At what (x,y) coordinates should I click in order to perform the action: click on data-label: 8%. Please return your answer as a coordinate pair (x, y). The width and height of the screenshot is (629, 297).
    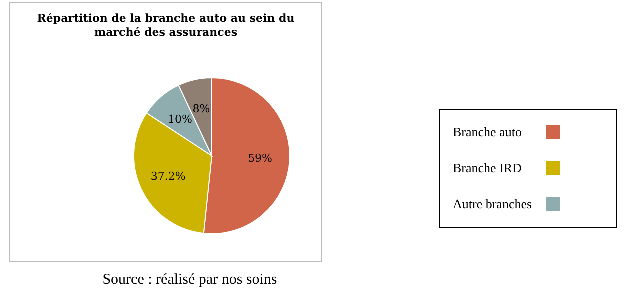
    Looking at the image, I should click on (201, 109).